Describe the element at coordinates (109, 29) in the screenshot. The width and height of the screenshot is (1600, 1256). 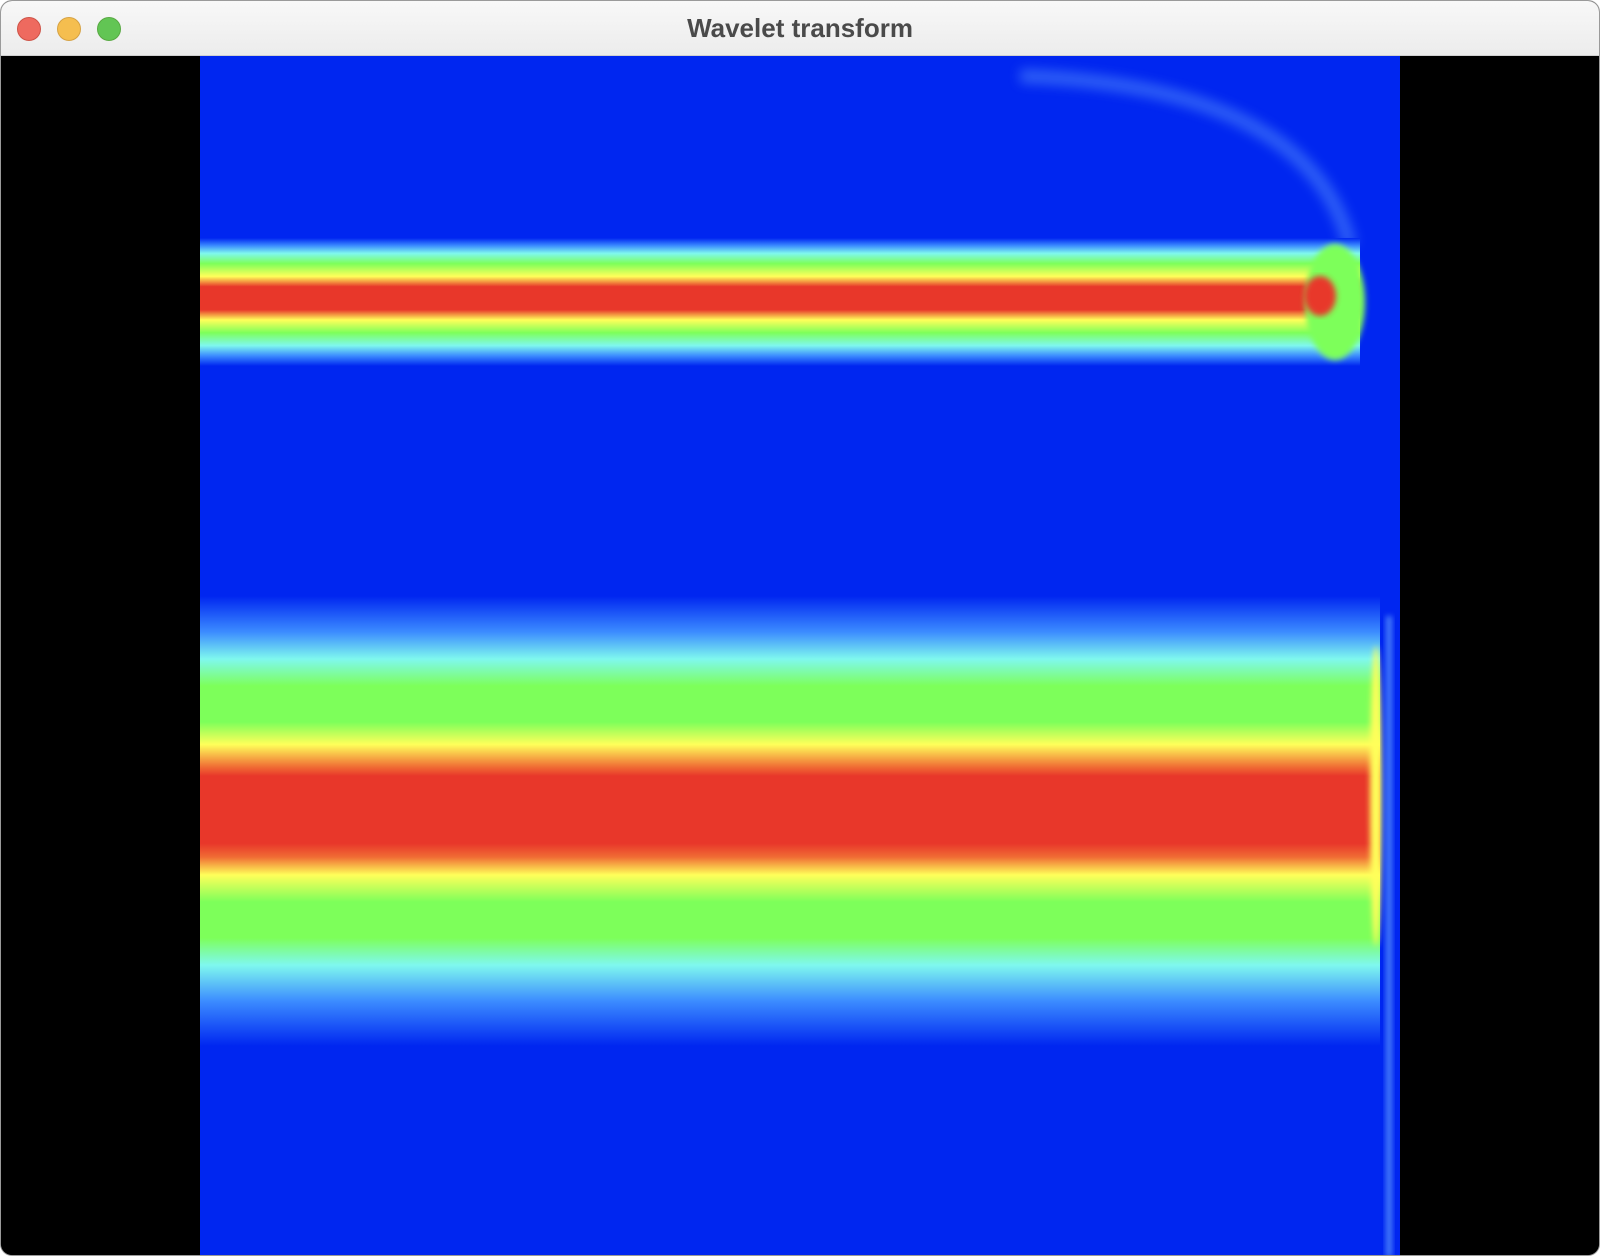
I see `maximize-button` at that location.